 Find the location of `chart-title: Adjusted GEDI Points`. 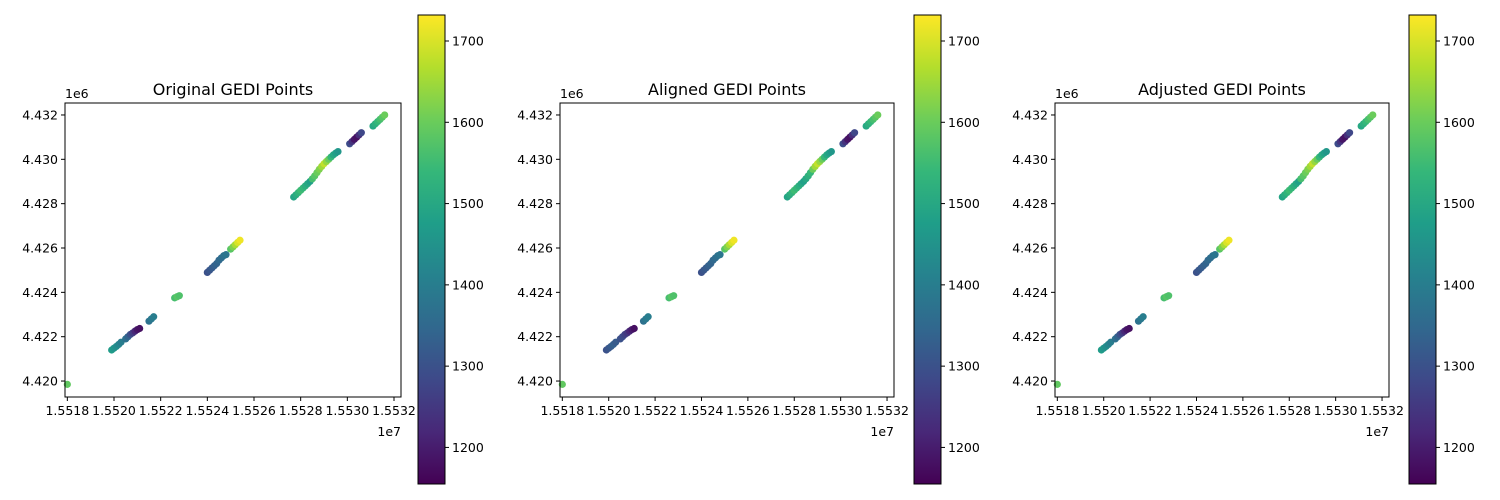

chart-title: Adjusted GEDI Points is located at coordinates (1222, 89).